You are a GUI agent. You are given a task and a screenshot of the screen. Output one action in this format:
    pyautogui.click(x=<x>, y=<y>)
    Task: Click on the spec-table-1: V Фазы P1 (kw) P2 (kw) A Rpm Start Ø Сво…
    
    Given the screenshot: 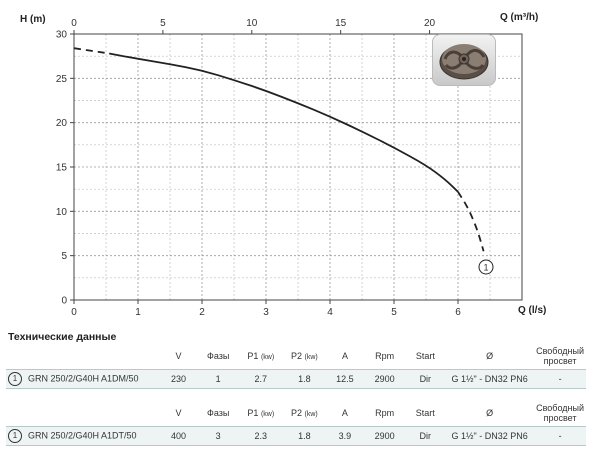 What is the action you would take?
    pyautogui.click(x=296, y=366)
    